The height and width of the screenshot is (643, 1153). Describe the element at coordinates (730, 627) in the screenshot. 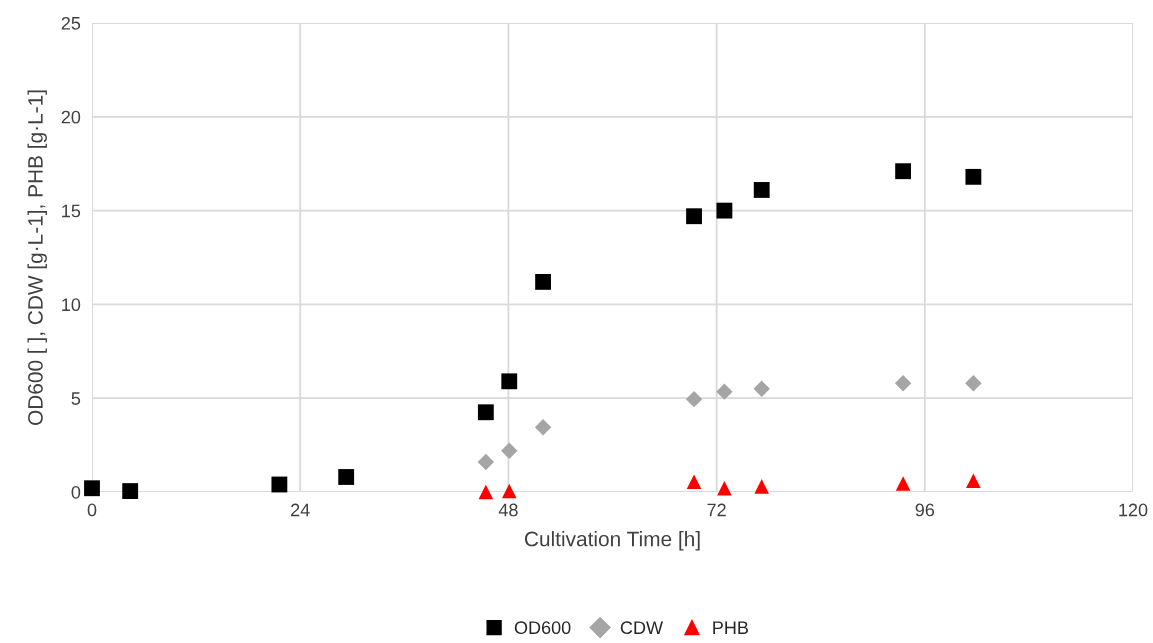

I see `legend-label: PHB` at that location.